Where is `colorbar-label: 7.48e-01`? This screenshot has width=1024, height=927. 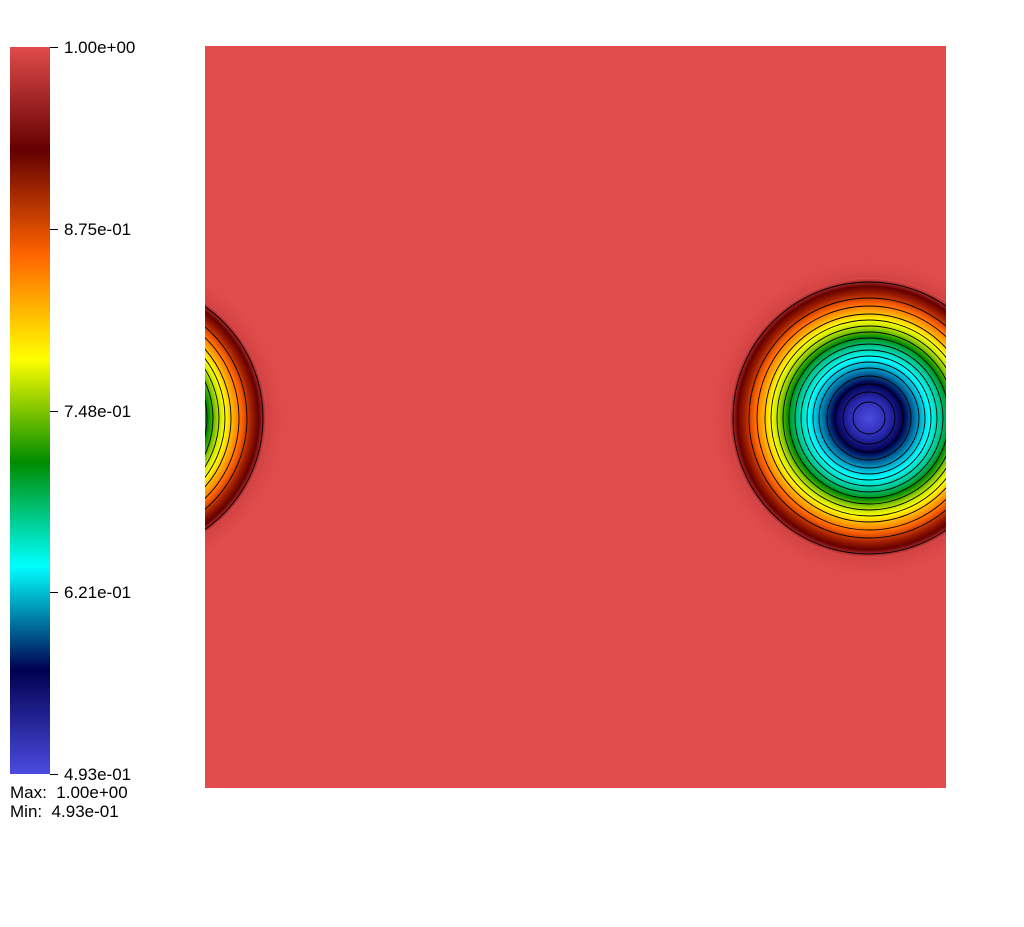
colorbar-label: 7.48e-01 is located at coordinates (98, 411).